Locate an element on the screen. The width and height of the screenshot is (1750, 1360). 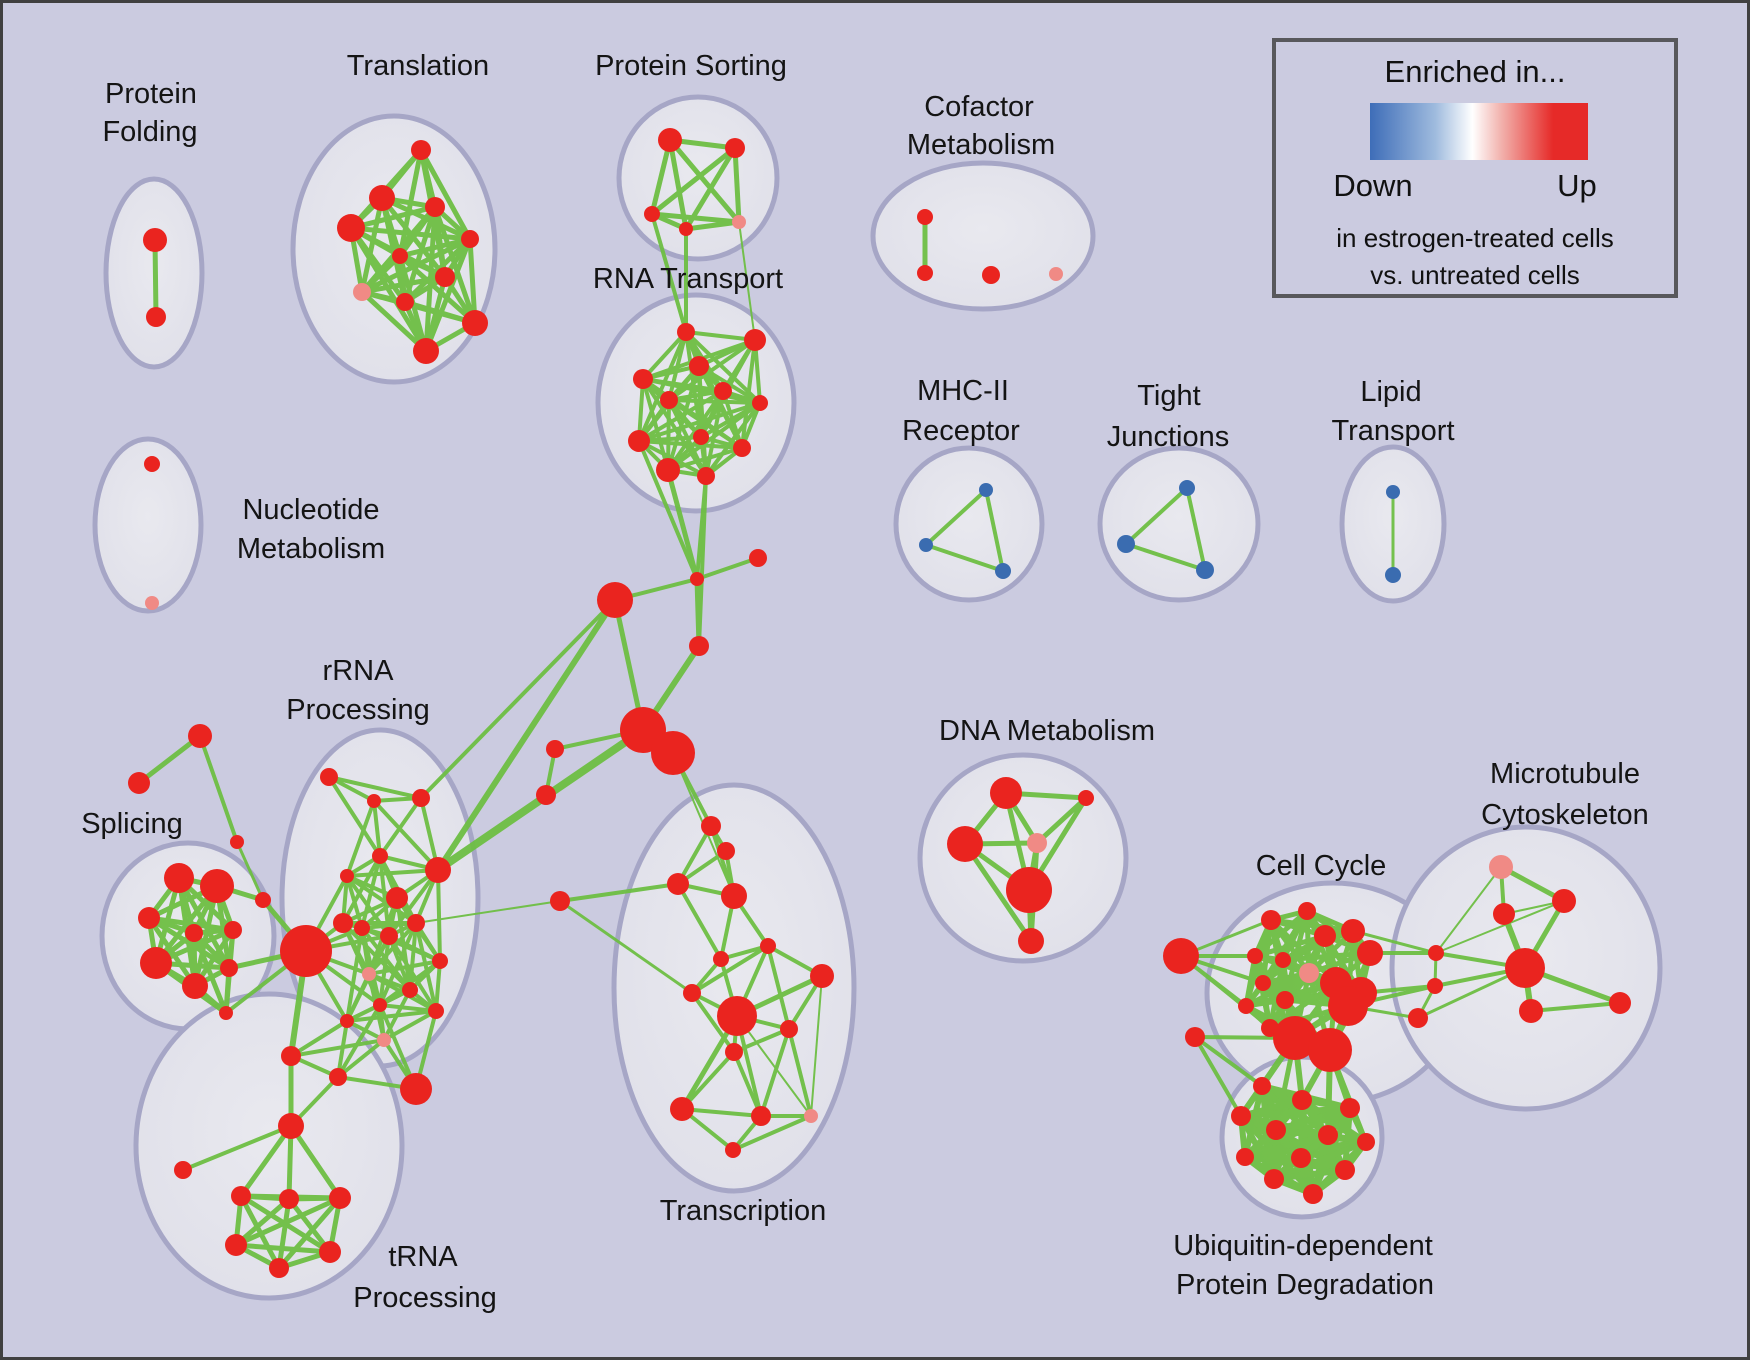
node-nm1 is located at coordinates (152, 464).